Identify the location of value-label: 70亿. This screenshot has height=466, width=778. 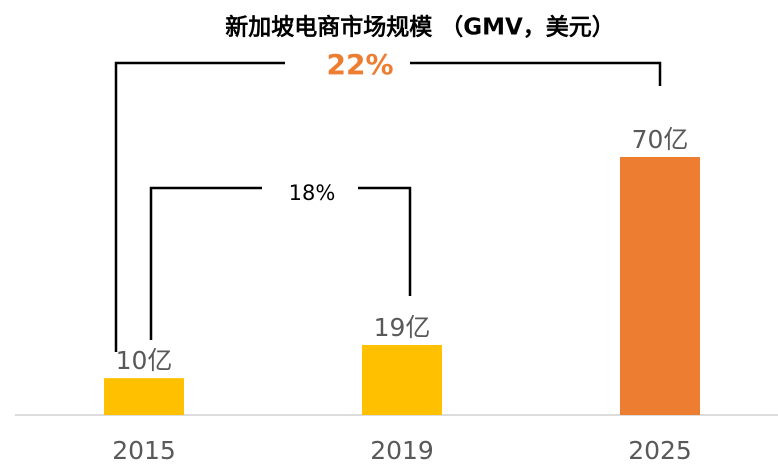
(660, 139).